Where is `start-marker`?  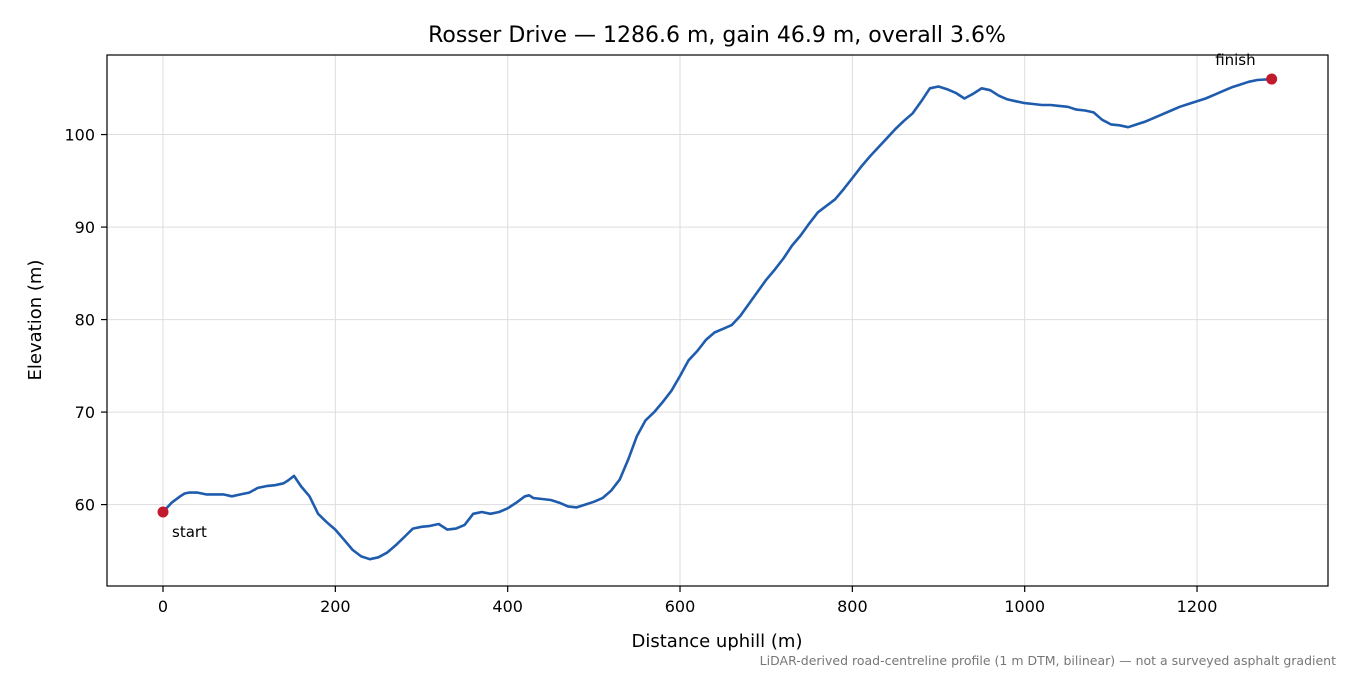 start-marker is located at coordinates (163, 512).